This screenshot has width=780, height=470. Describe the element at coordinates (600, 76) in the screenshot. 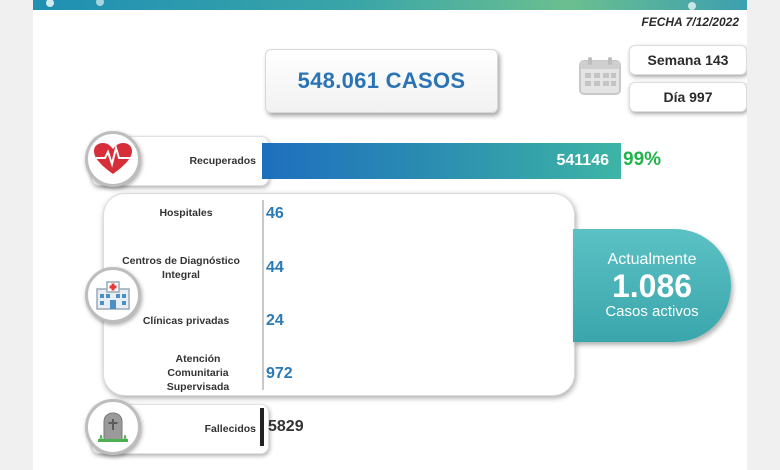

I see `calendar-icon` at that location.